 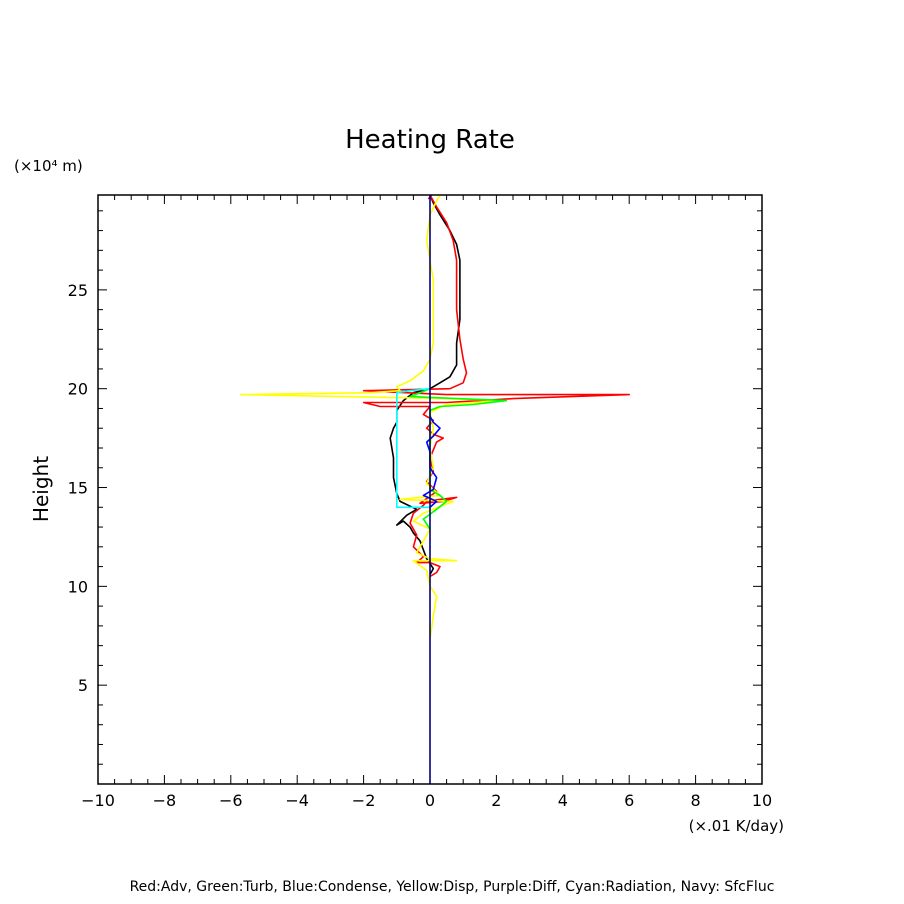 I want to click on chart-title: Heating Rate, so click(x=430, y=140).